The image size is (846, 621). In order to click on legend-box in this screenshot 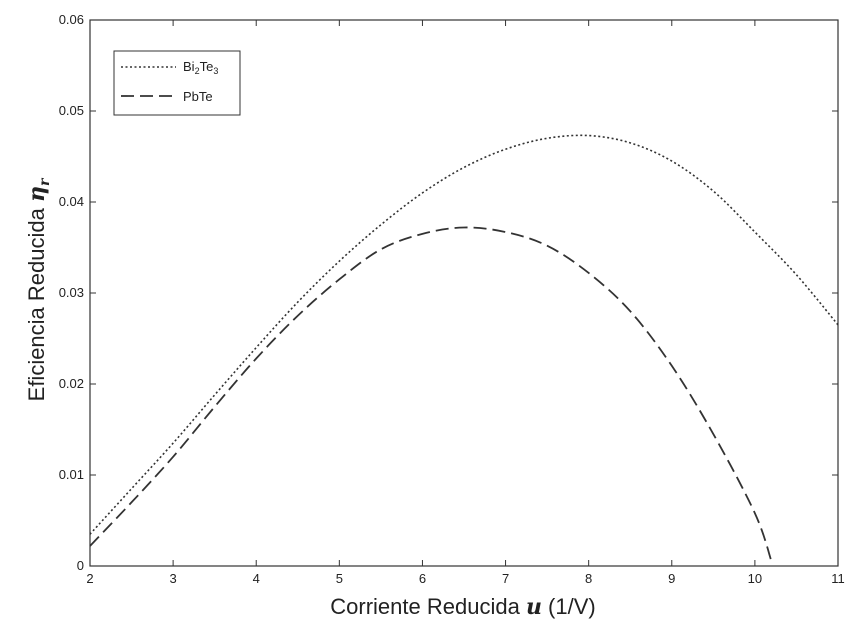, I will do `click(177, 83)`.